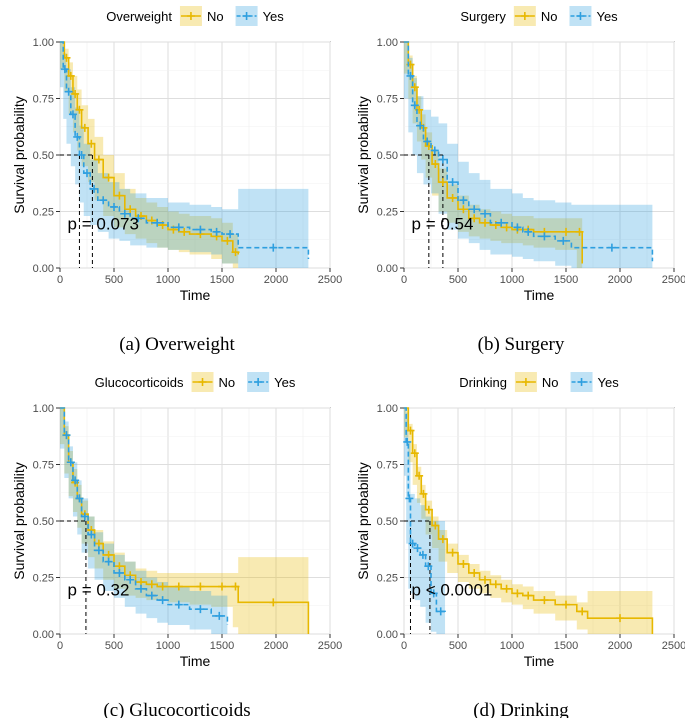  I want to click on p-value: p = 0.073, so click(103, 224).